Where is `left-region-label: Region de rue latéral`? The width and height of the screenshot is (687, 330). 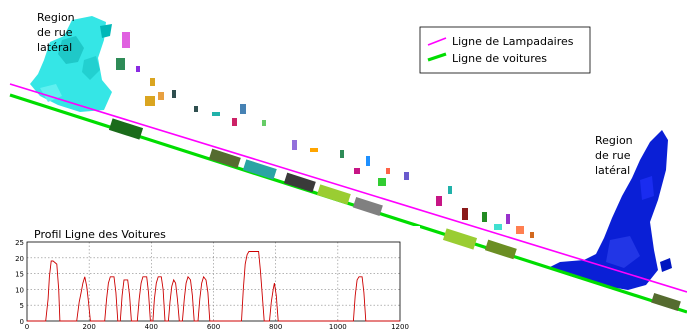 left-region-label: Region de rue latéral is located at coordinates (57, 32).